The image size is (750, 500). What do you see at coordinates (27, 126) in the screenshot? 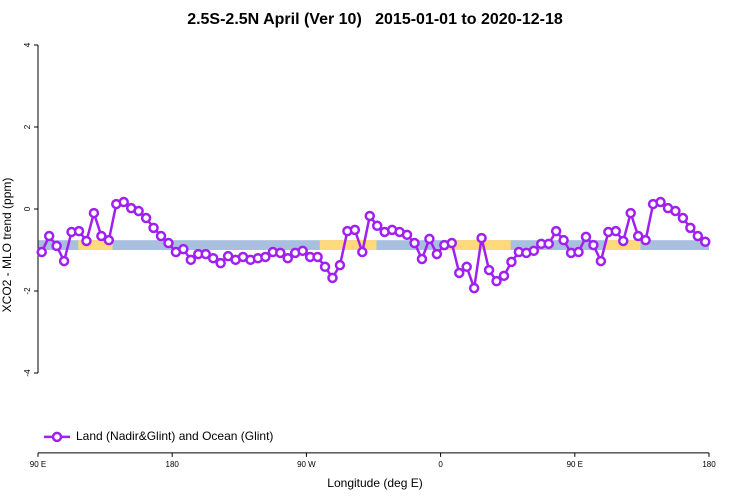
I see `y-tick-label: 2` at bounding box center [27, 126].